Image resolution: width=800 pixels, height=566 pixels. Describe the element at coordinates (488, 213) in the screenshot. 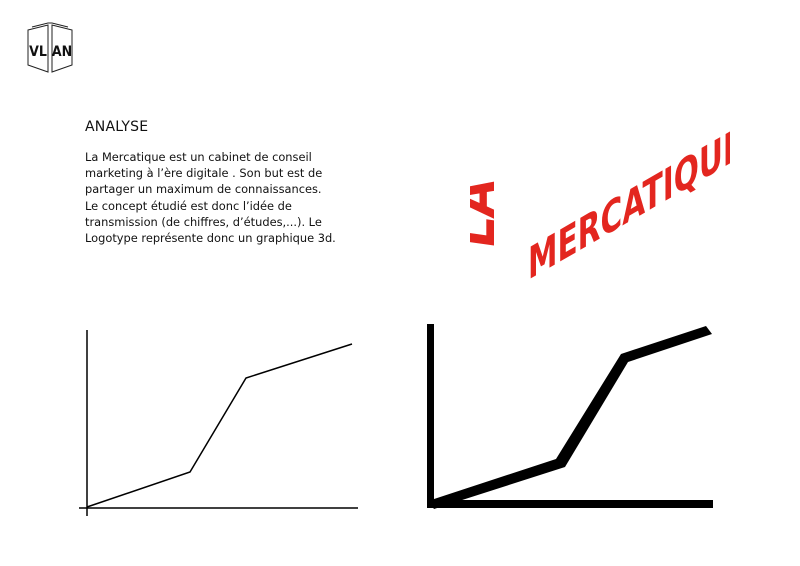

I see `logotype-la: LA` at that location.